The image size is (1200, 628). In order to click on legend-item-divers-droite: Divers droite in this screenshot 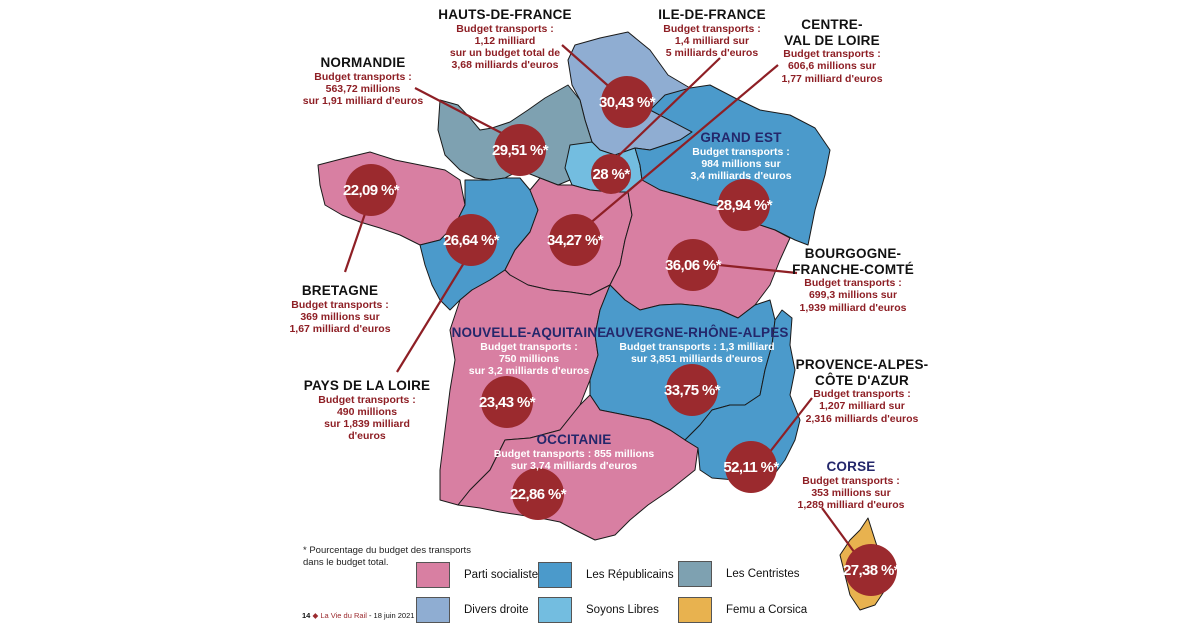, I will do `click(472, 610)`.